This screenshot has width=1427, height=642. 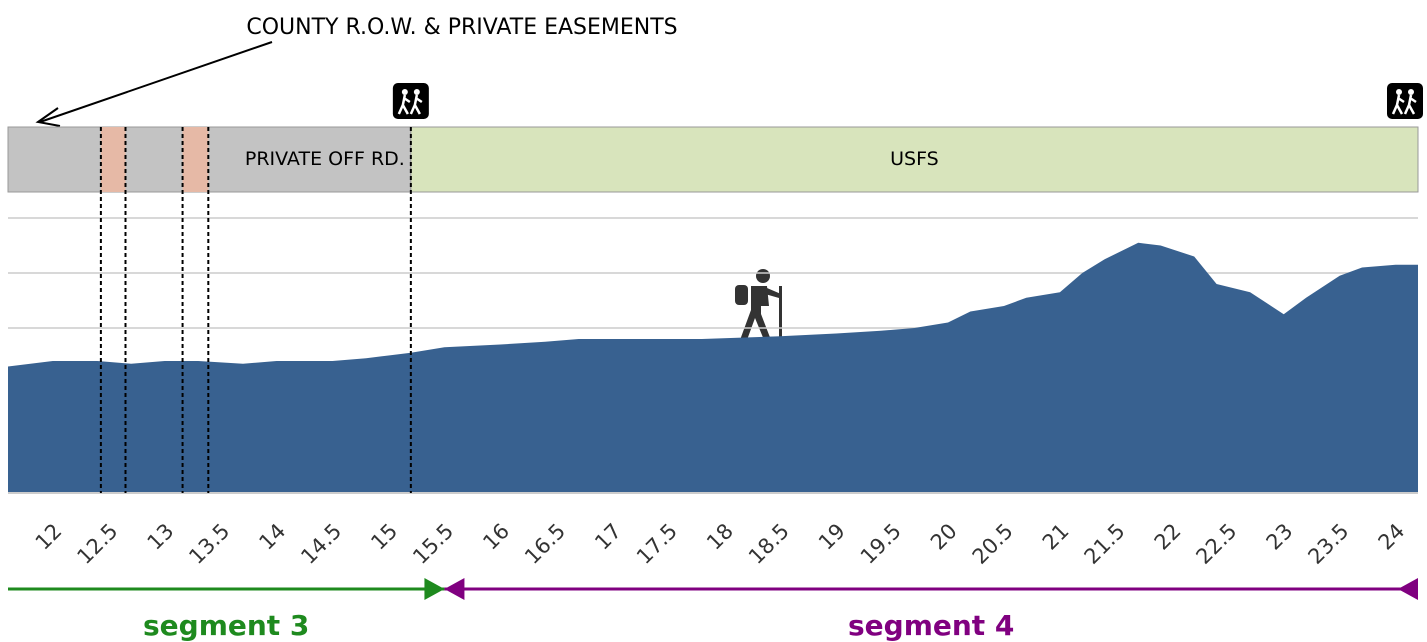 What do you see at coordinates (384, 537) in the screenshot?
I see `x-tick-label: 15` at bounding box center [384, 537].